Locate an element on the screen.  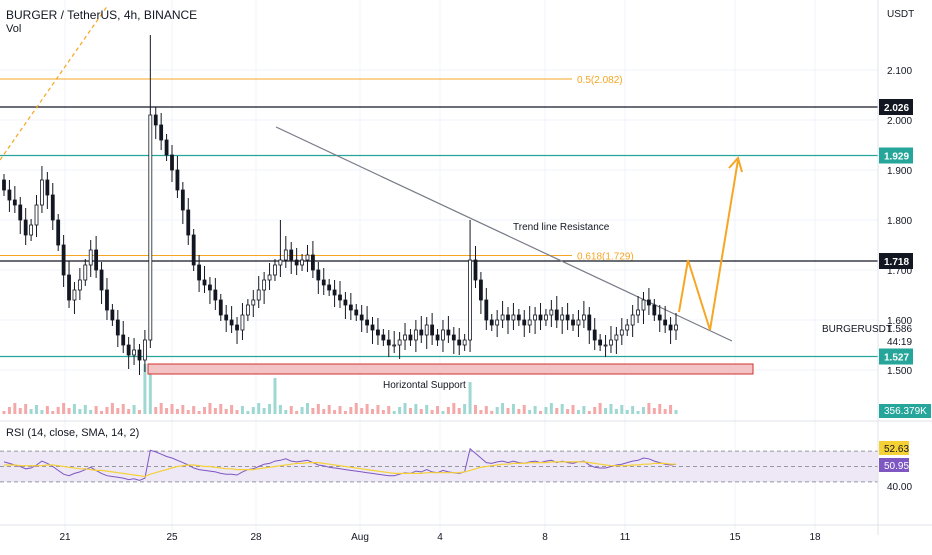
support-price-badge is located at coordinates (896, 155).